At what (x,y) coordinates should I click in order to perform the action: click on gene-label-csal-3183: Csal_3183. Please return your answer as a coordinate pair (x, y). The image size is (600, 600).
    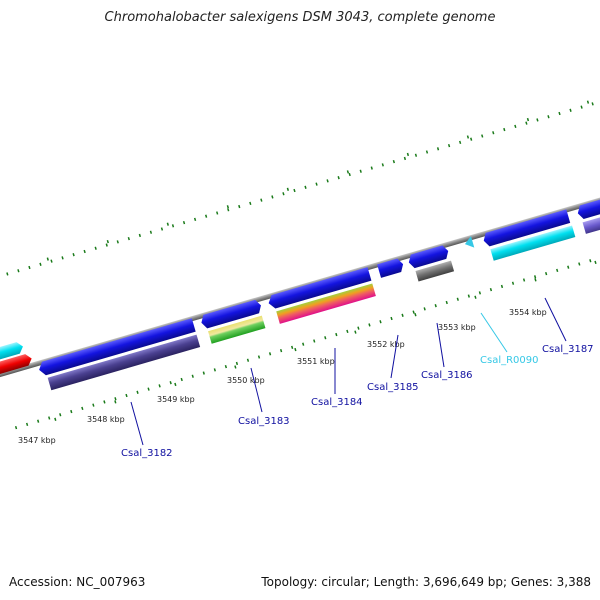
    Looking at the image, I should click on (264, 421).